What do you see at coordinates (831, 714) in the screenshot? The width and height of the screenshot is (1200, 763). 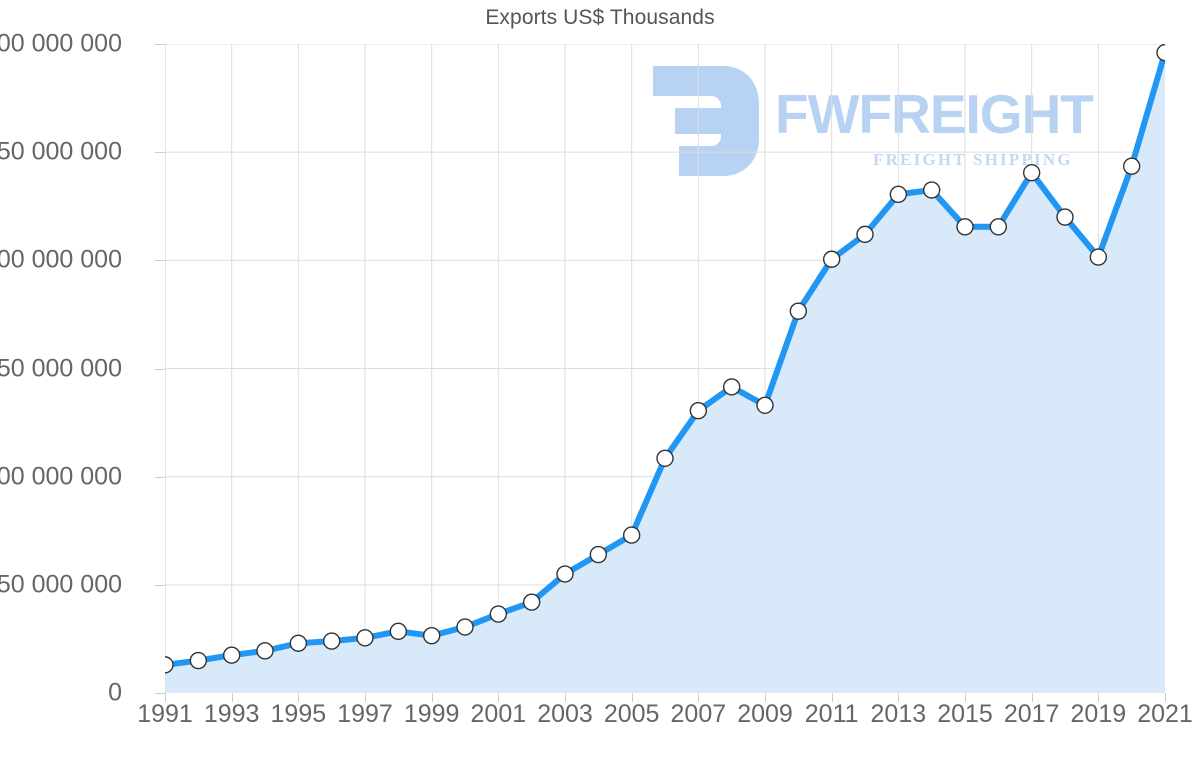 I see `x-tick-label: 2011` at bounding box center [831, 714].